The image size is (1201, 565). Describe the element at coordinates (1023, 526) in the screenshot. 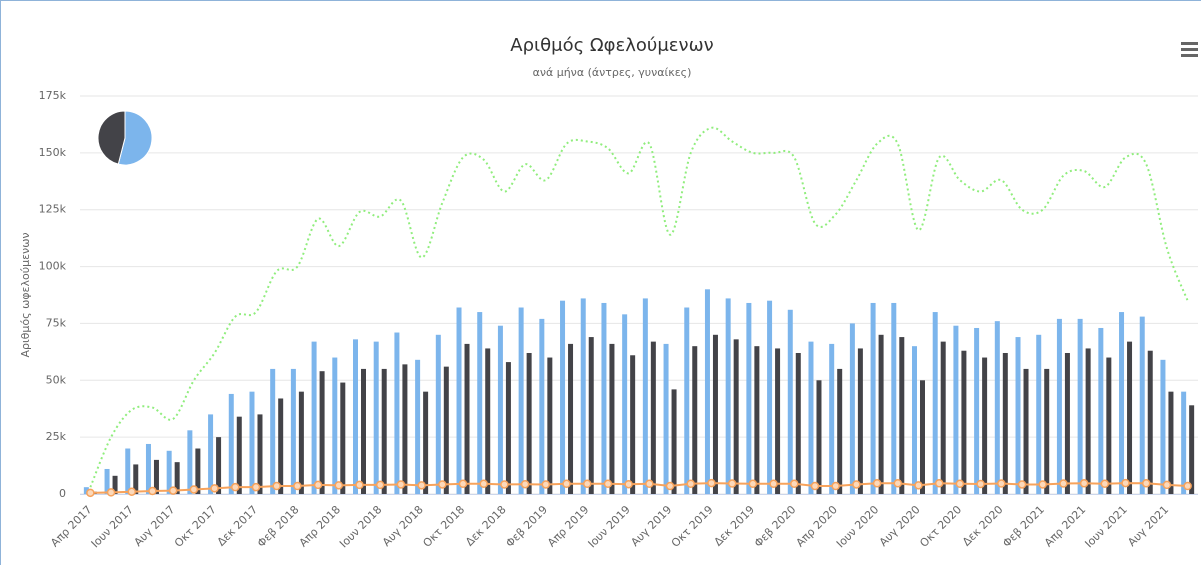

I see `x-tick-label: Φεβ 2021` at that location.